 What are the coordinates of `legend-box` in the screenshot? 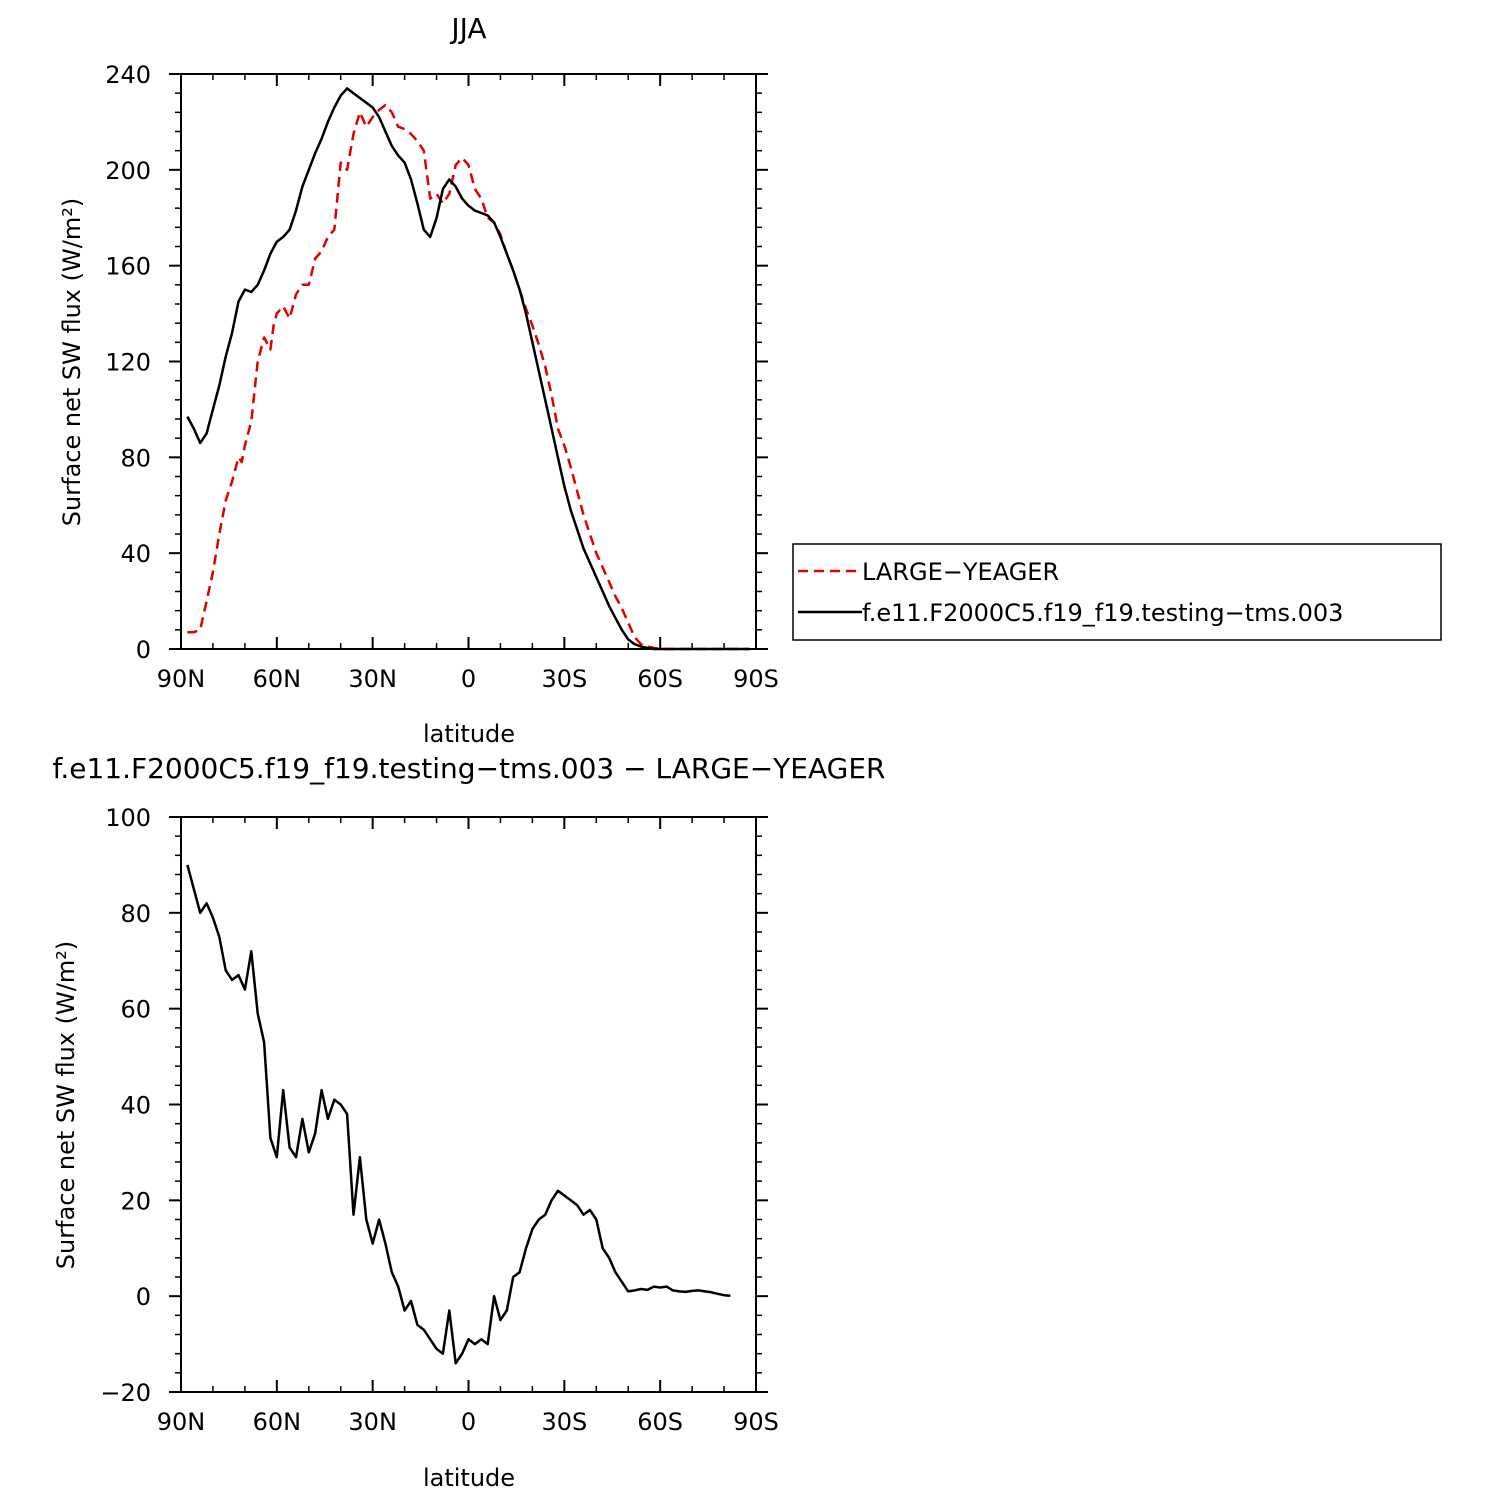 It's located at (1117, 592).